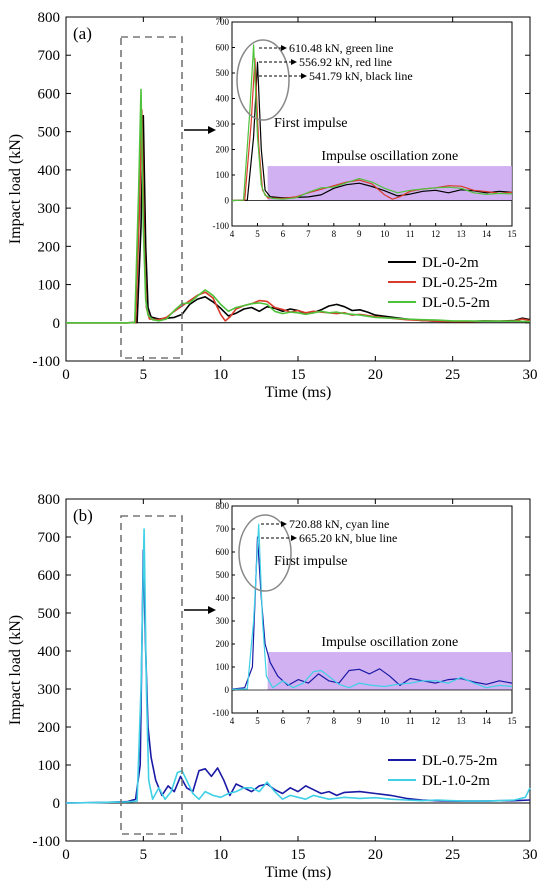  What do you see at coordinates (49, 18) in the screenshot?
I see `y-tick-label: 800` at bounding box center [49, 18].